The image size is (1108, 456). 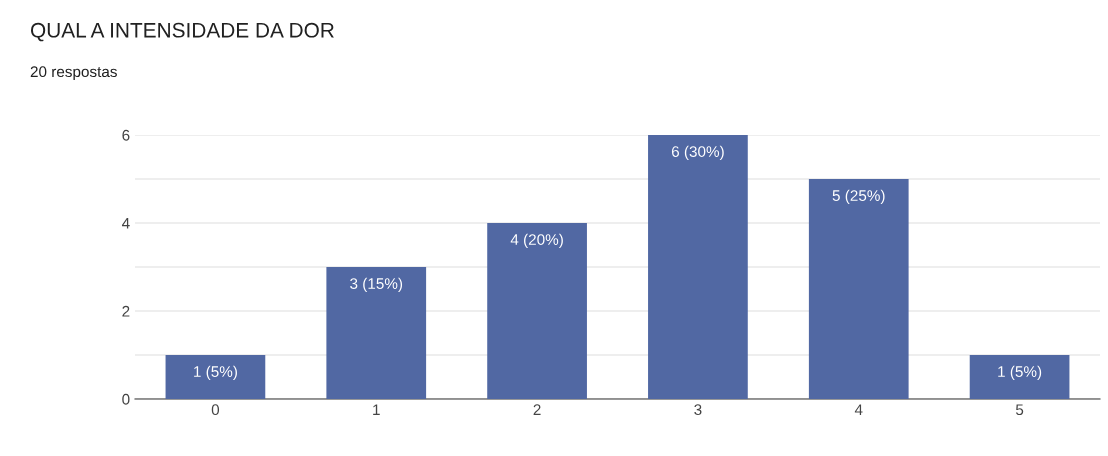 I want to click on y-tick-label: 6, so click(x=126, y=135).